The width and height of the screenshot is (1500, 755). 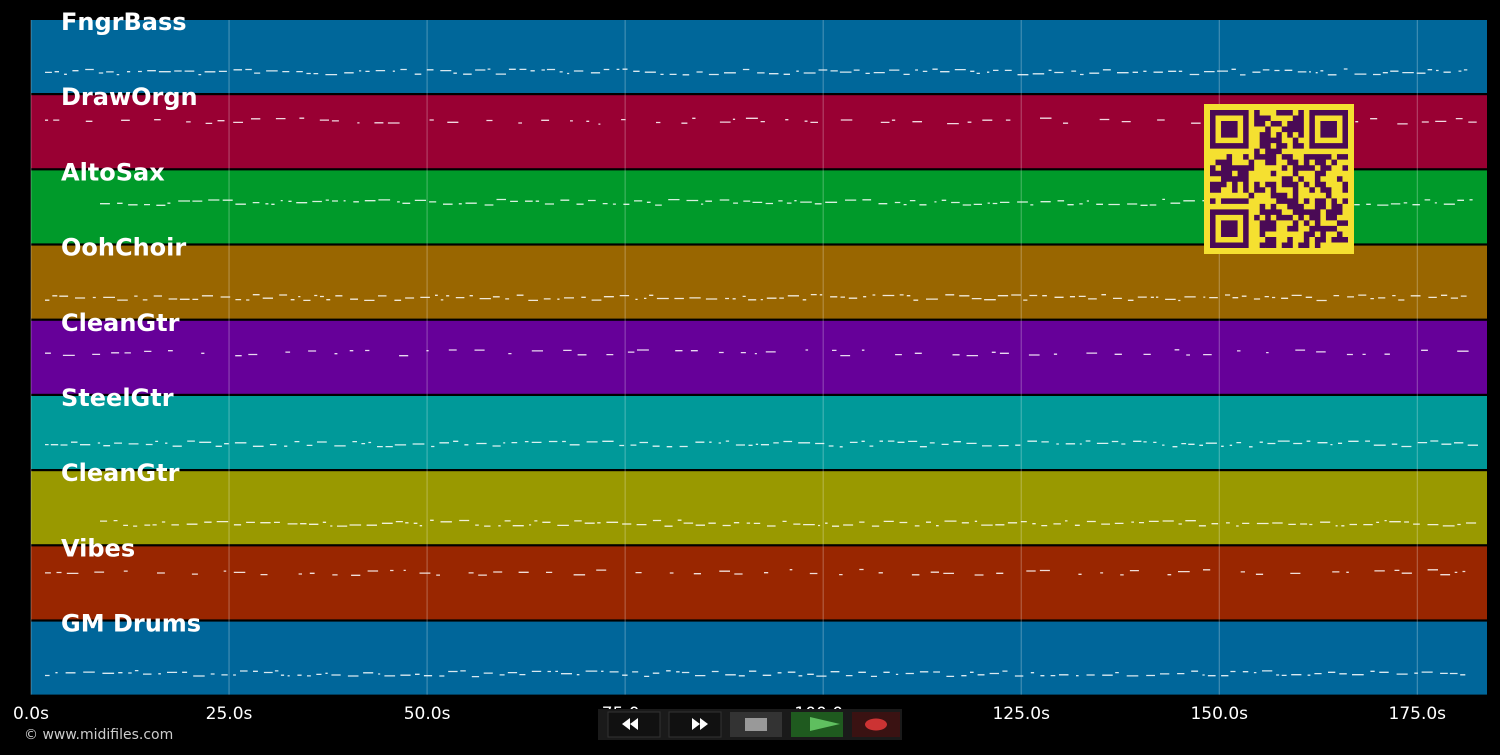 What do you see at coordinates (129, 97) in the screenshot?
I see `track-name: DrawOrgn` at bounding box center [129, 97].